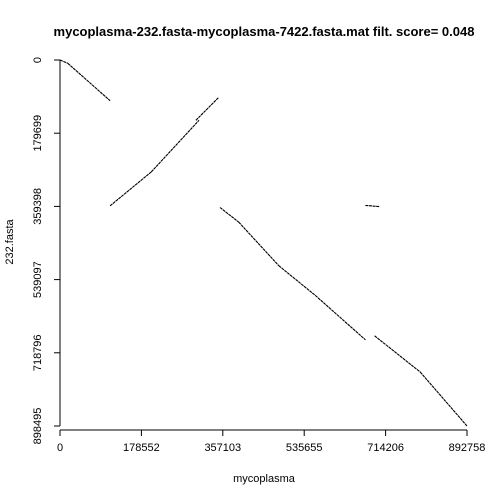  What do you see at coordinates (38, 206) in the screenshot?
I see `y-tick-label: 359398` at bounding box center [38, 206].